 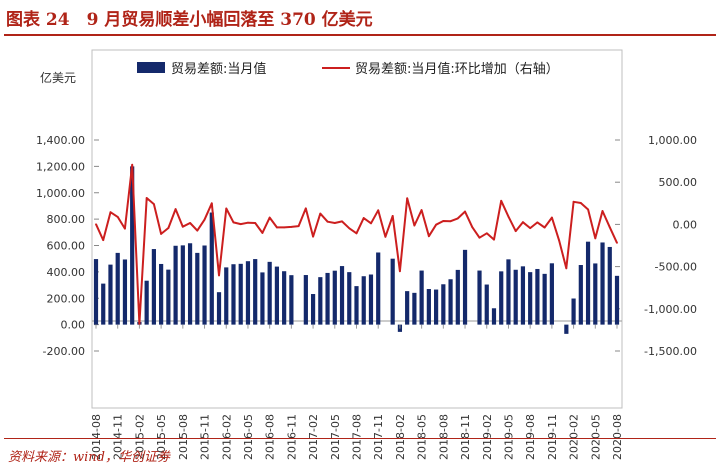 I want to click on x-tick-label: 2017-02, so click(x=313, y=437).